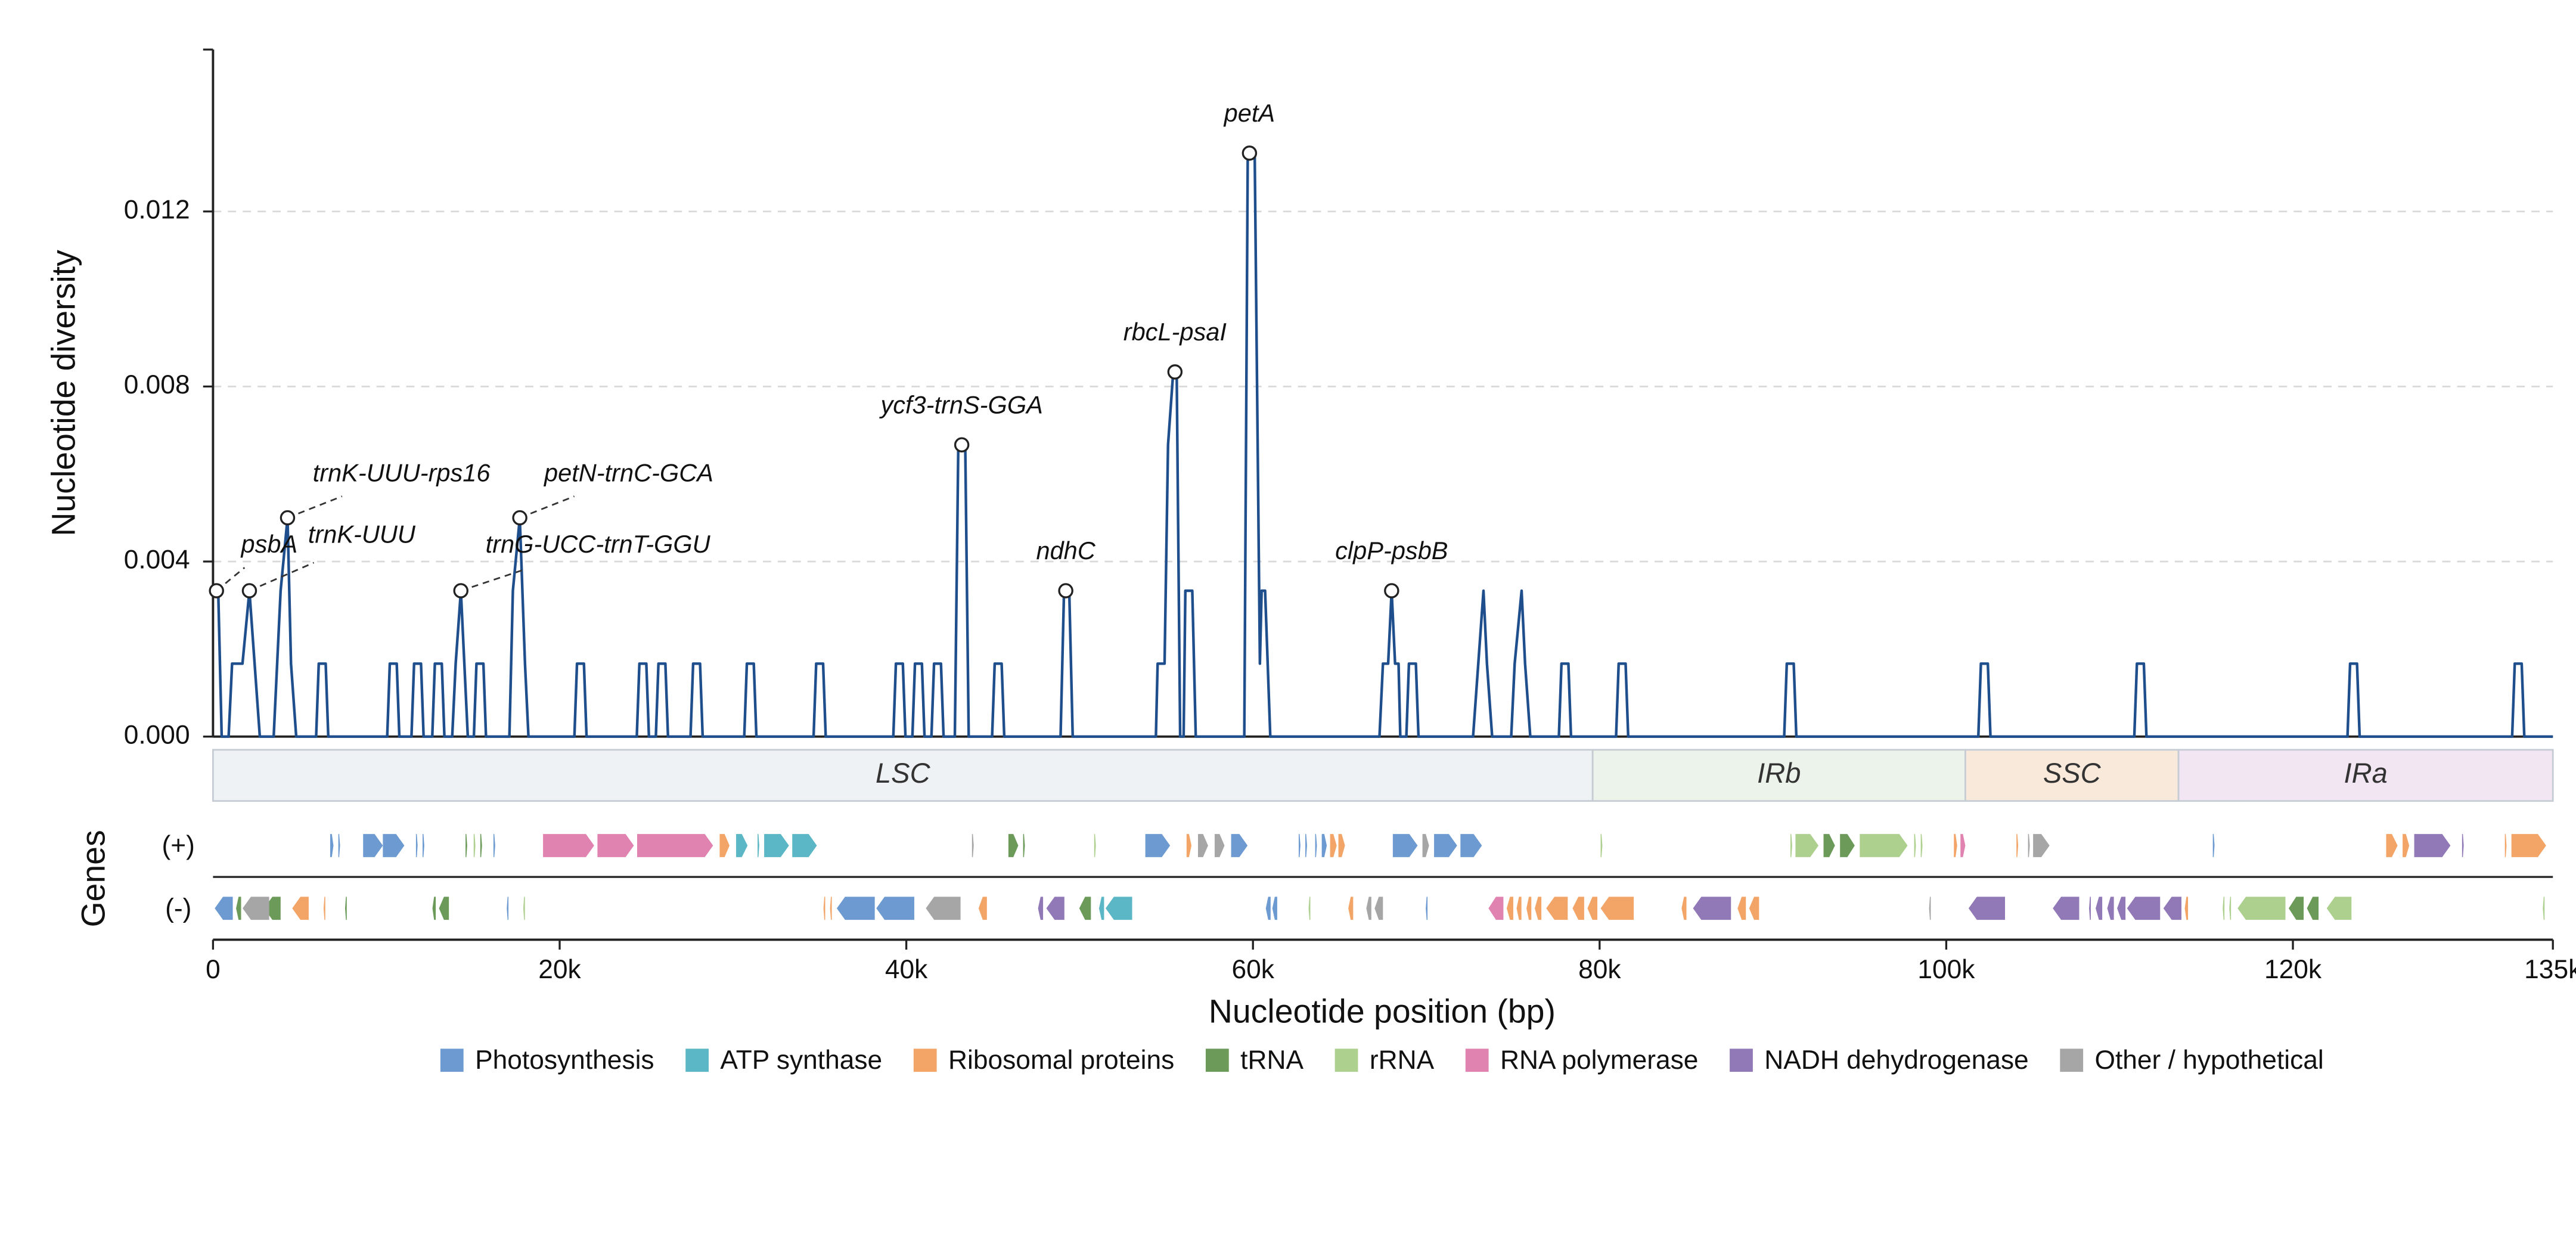 Image resolution: width=2576 pixels, height=1253 pixels. I want to click on annotation-label: trnK-UUU, so click(362, 534).